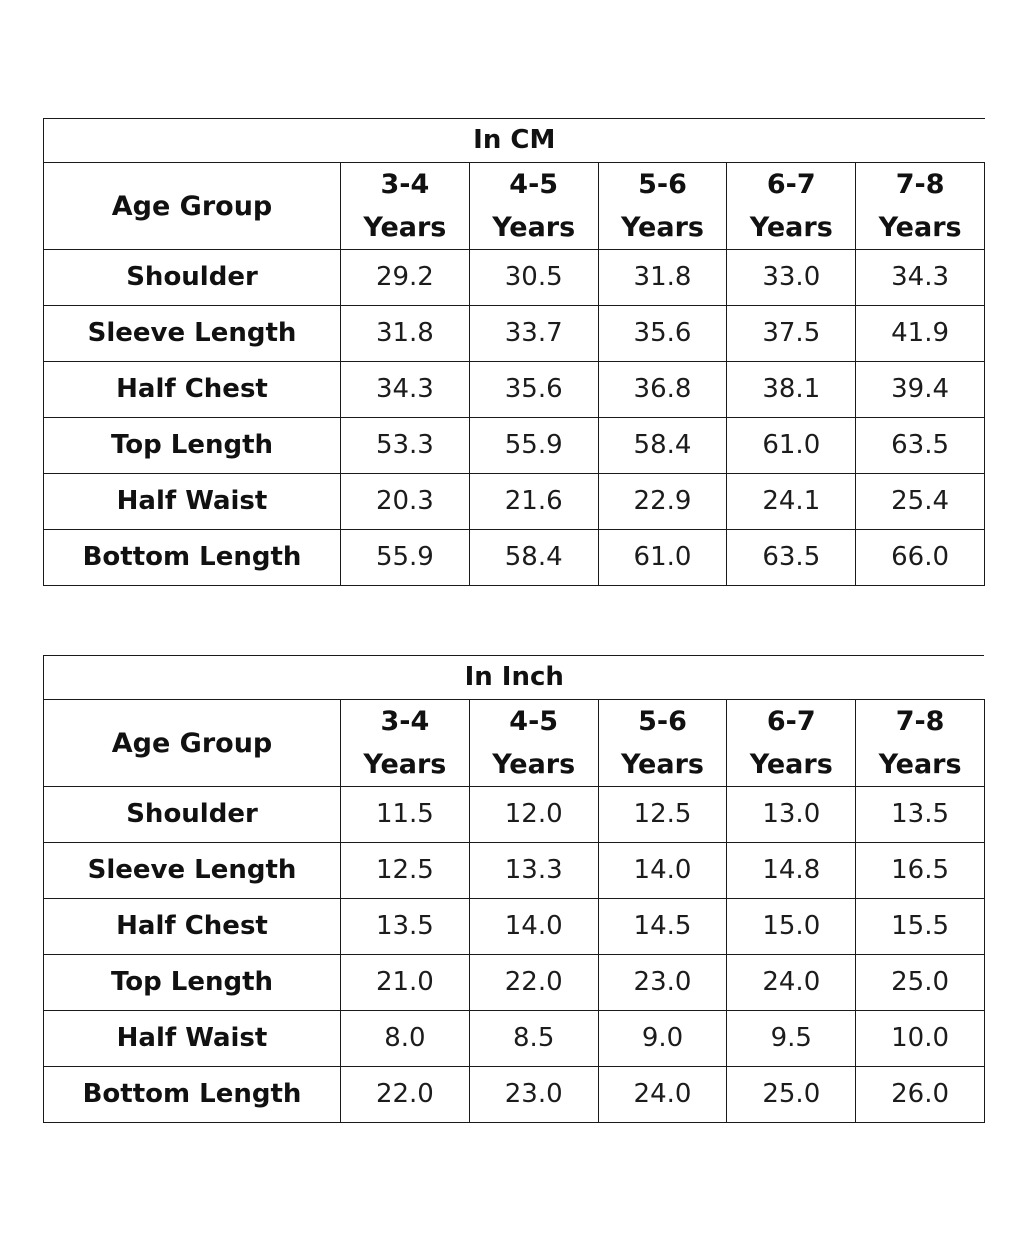  I want to click on table-row: Bottom Length 22.0 23.0 24.0 25.0 26.0, so click(514, 1094).